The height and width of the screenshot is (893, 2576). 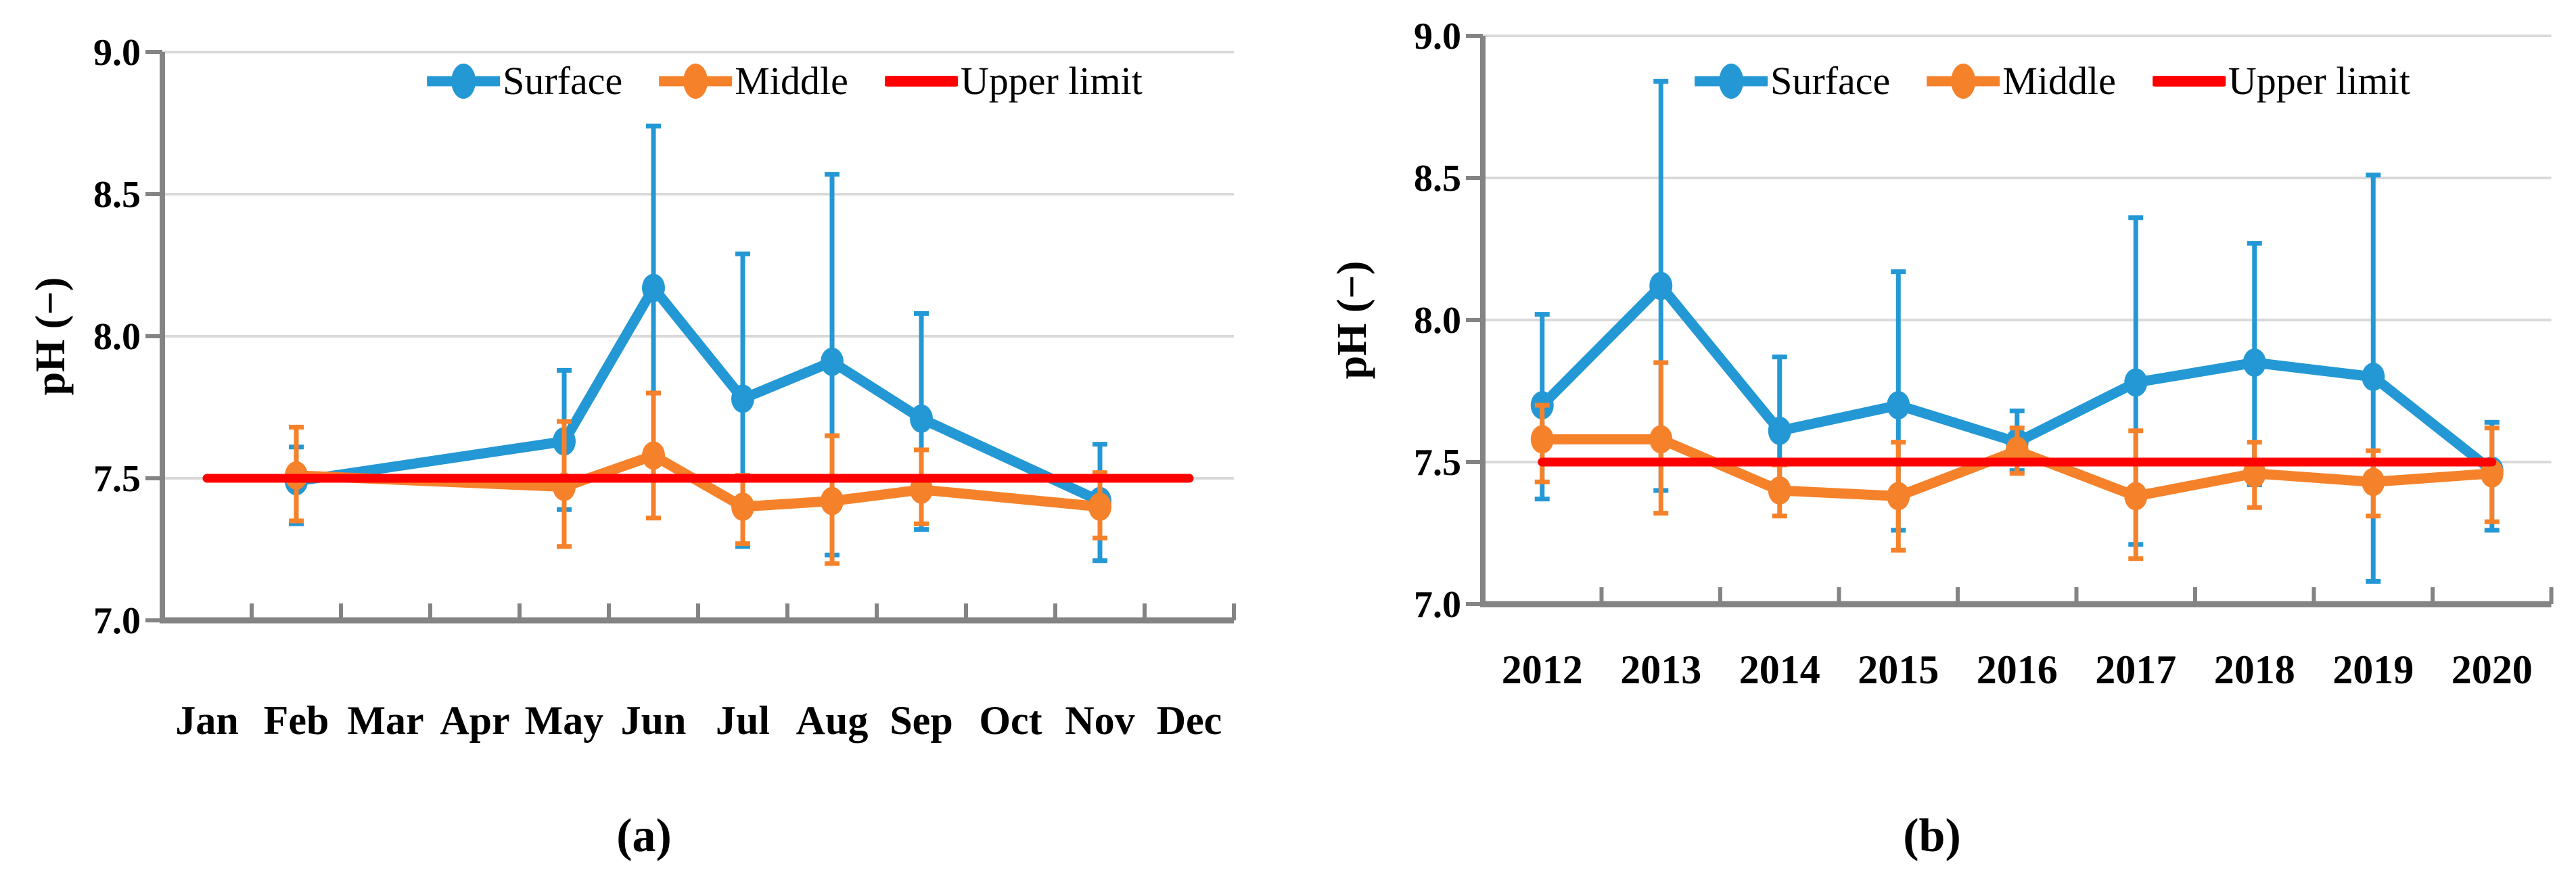 I want to click on x-category-label: 2012, so click(x=1542, y=669).